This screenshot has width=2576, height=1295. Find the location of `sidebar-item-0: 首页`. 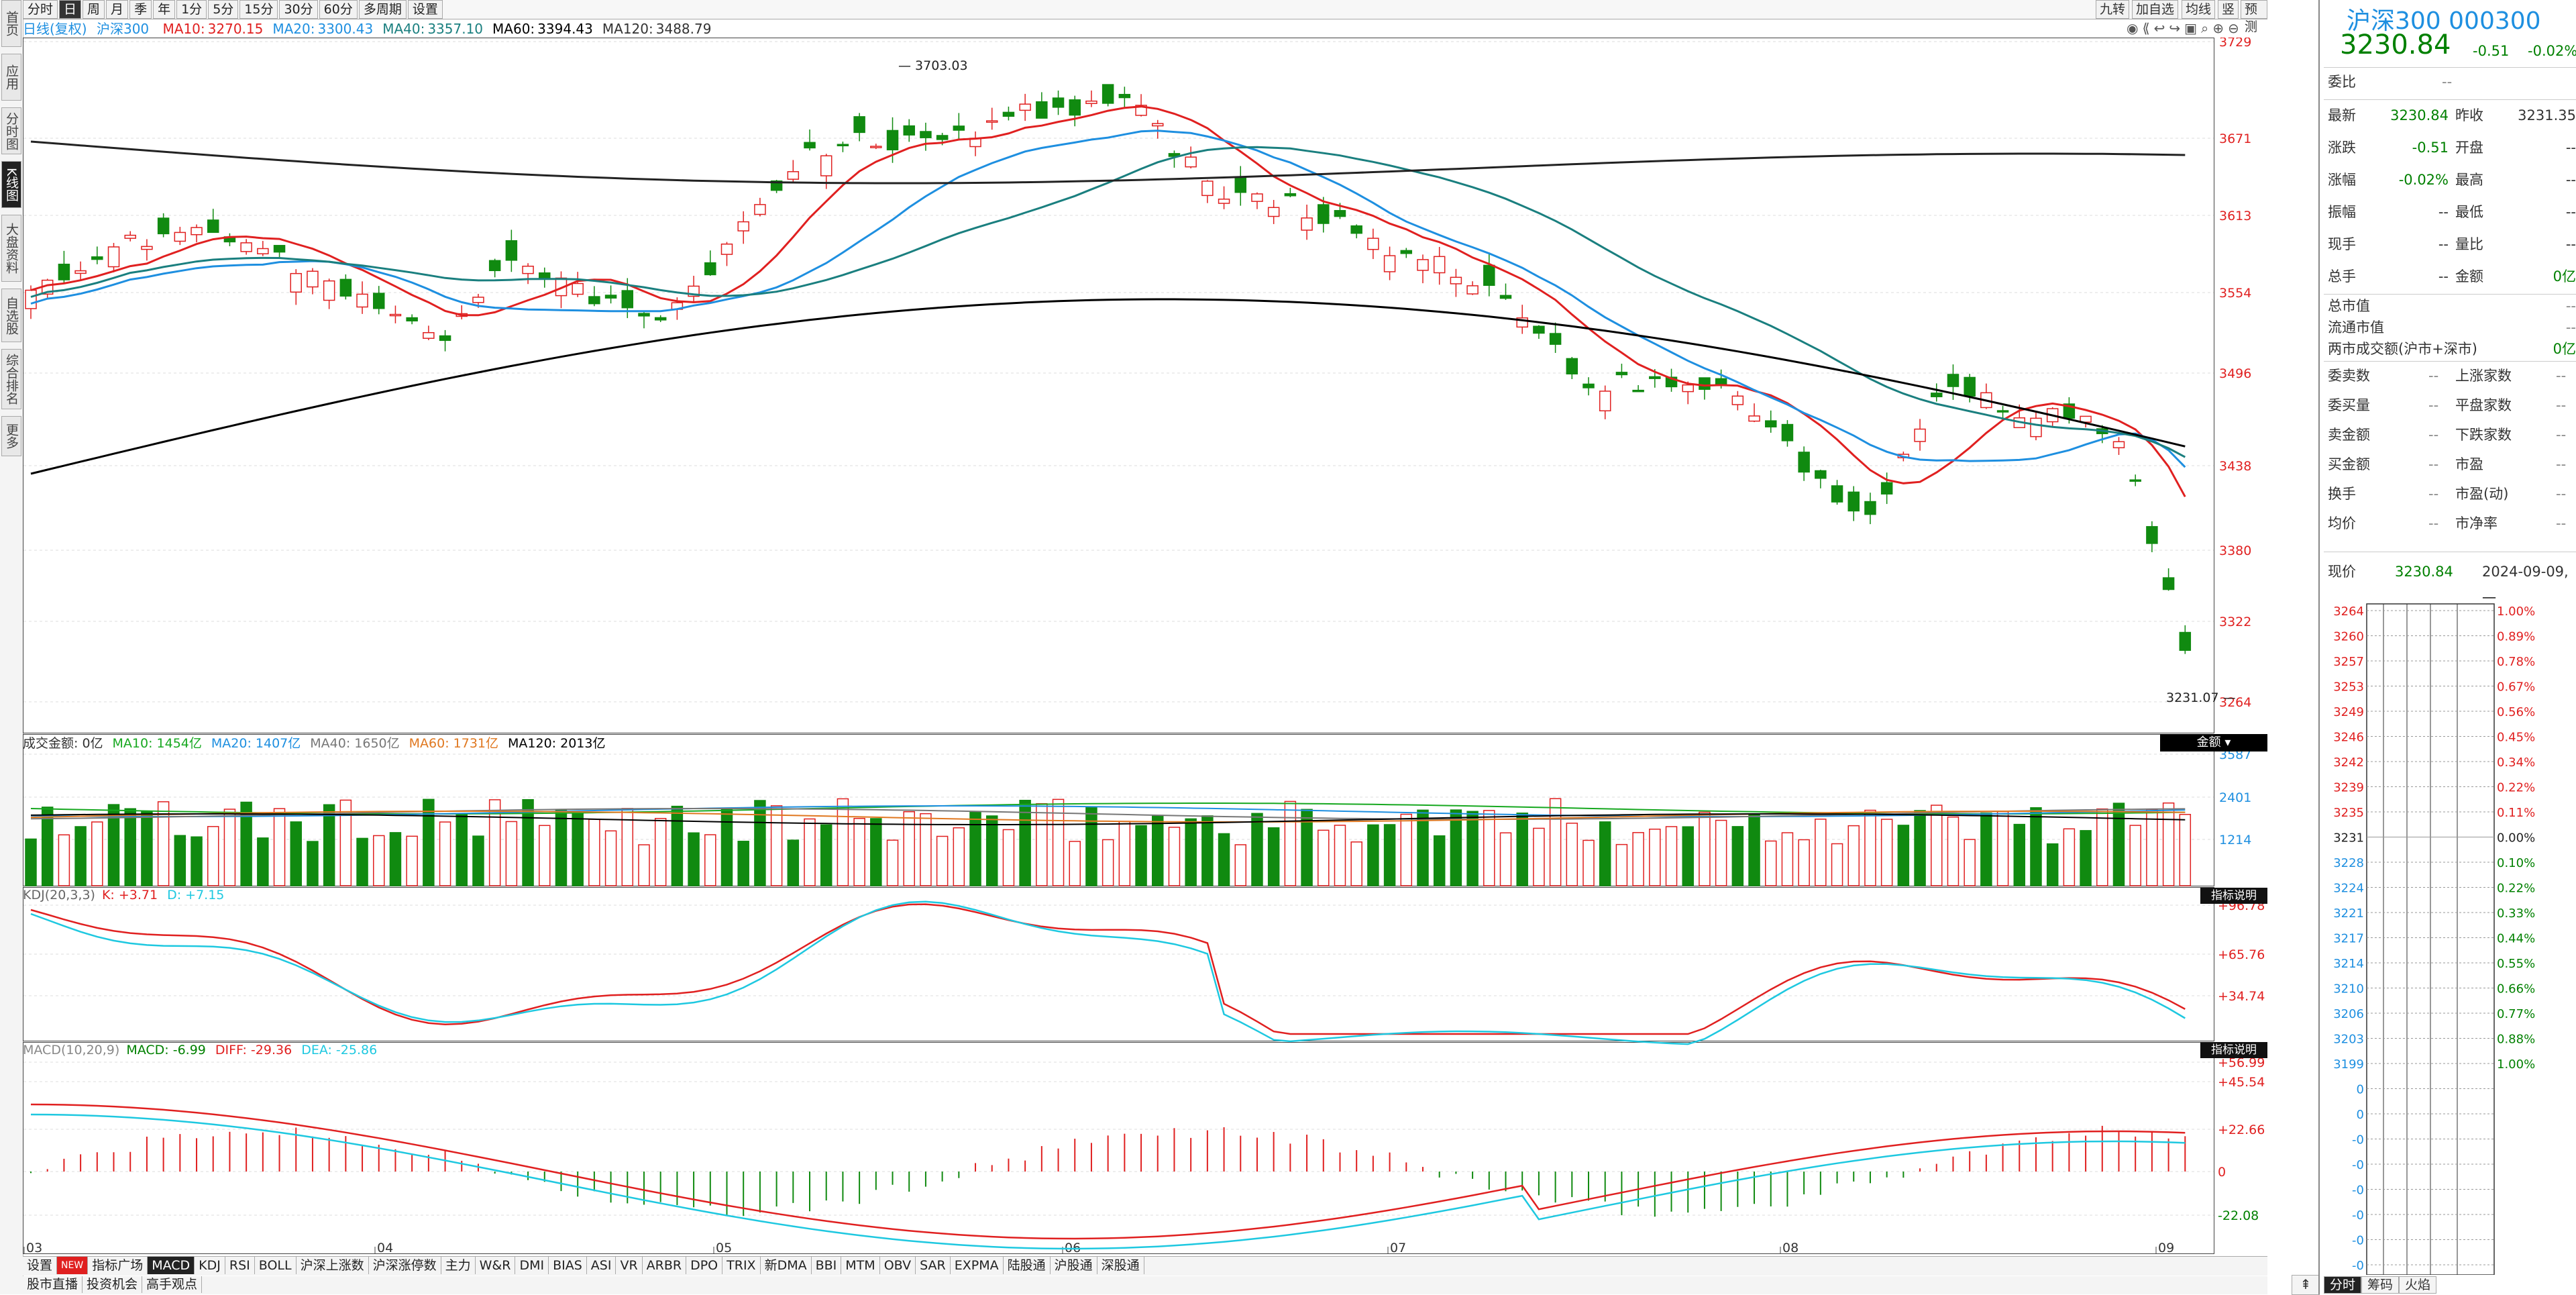

sidebar-item-0: 首页 is located at coordinates (11, 23).